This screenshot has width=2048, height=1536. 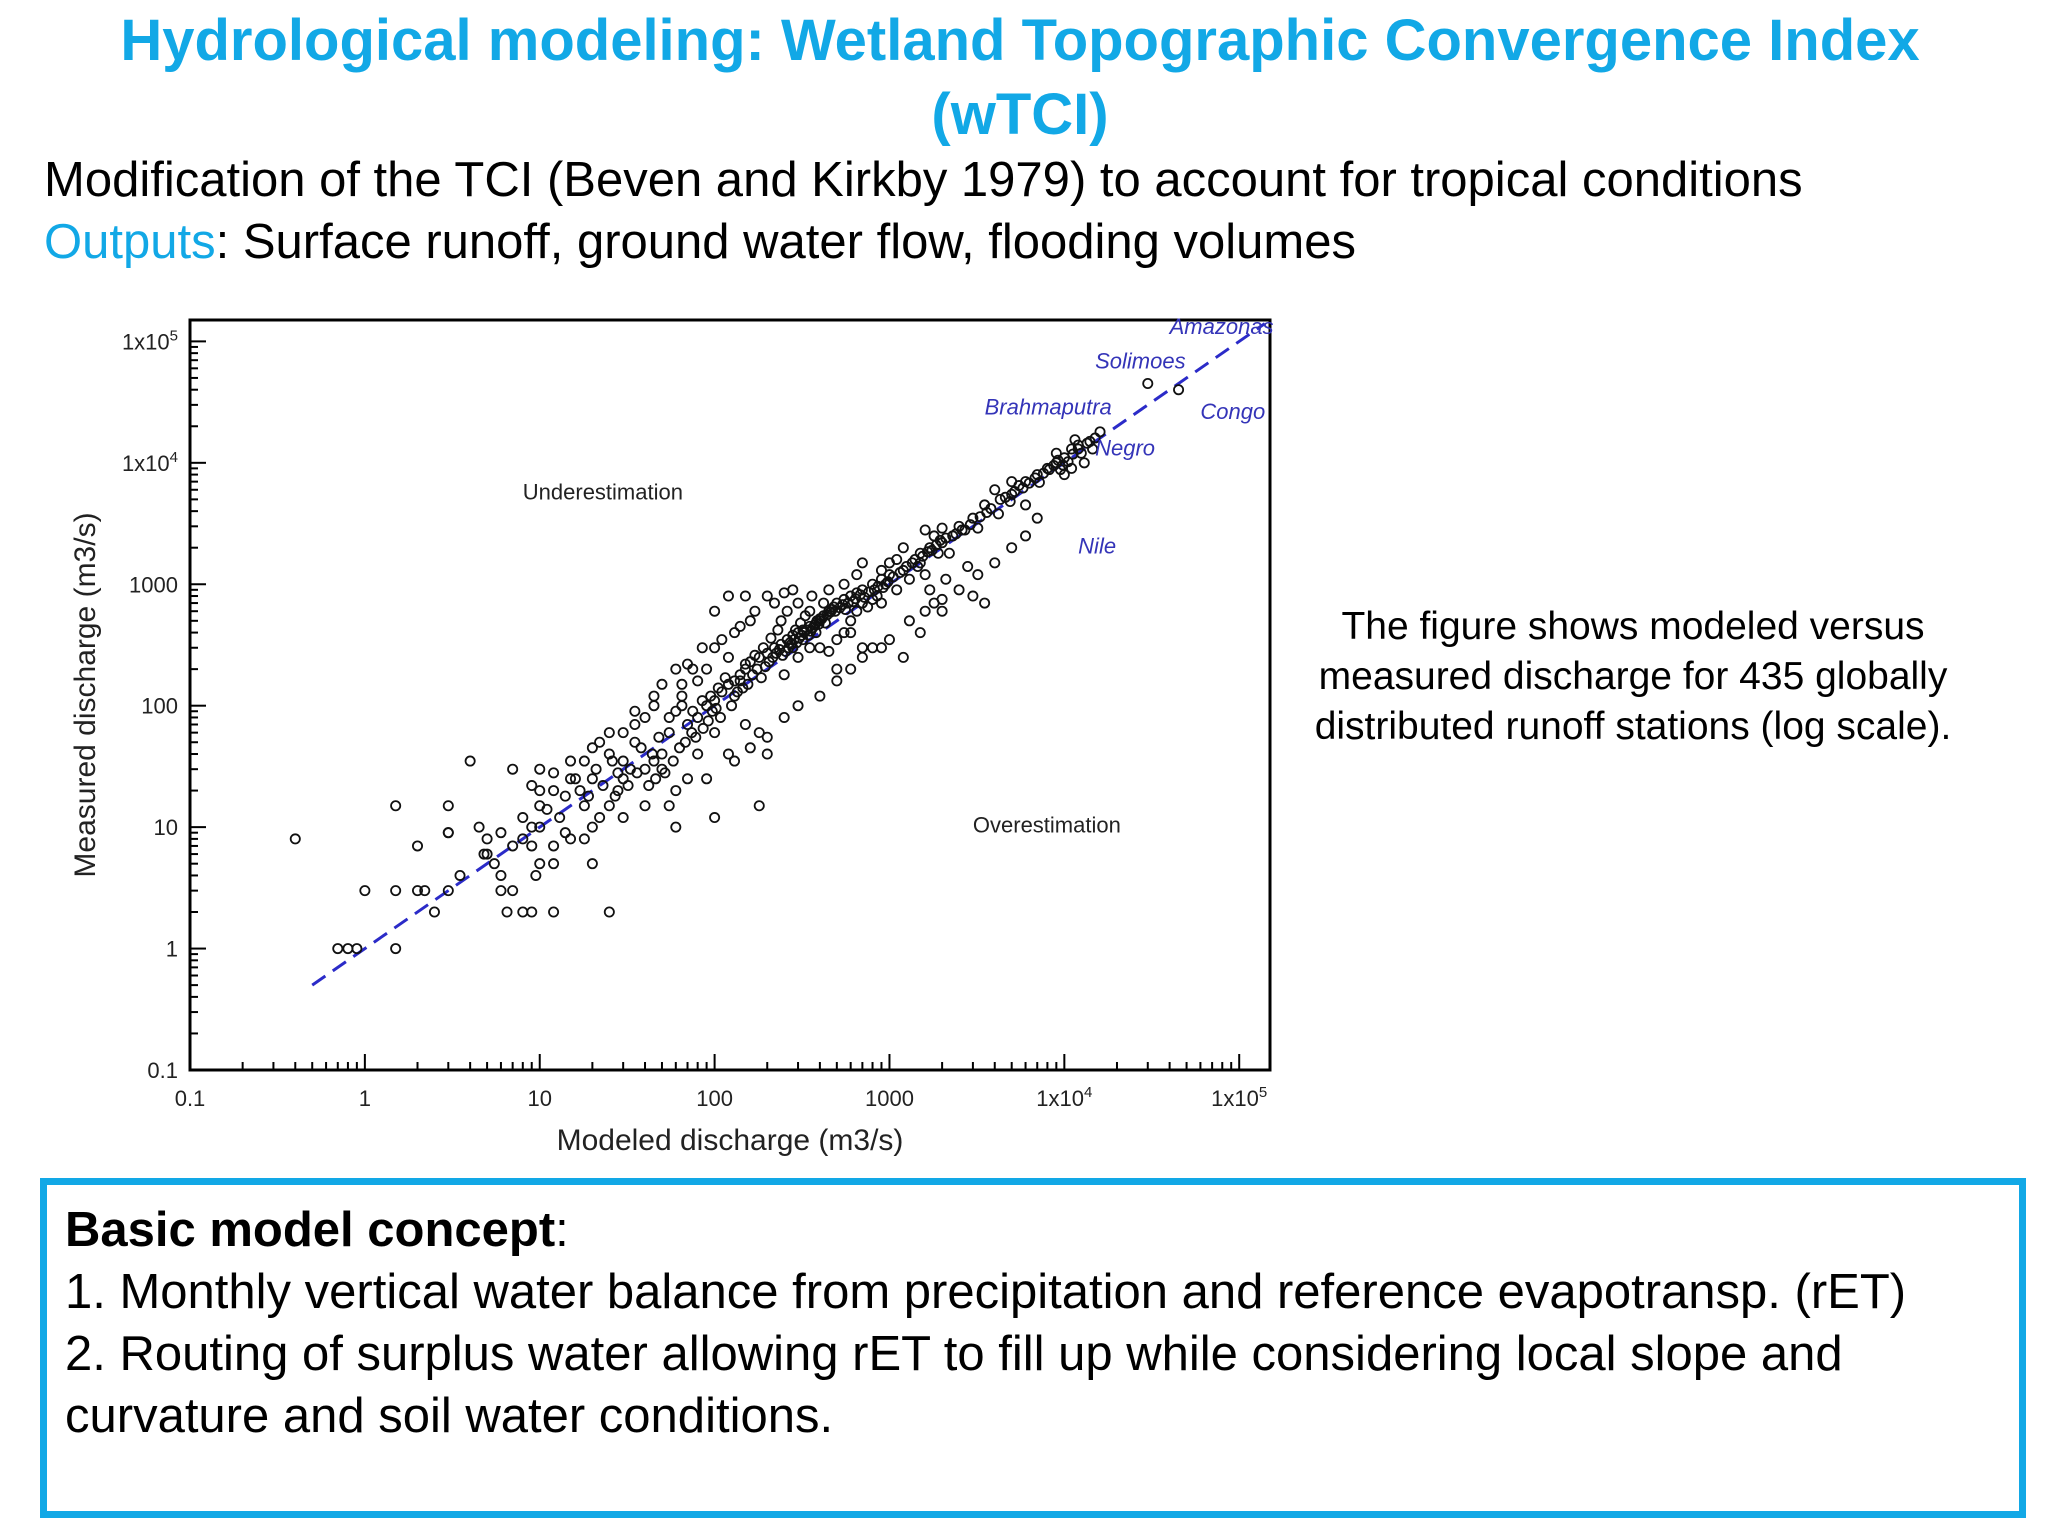 What do you see at coordinates (1125, 447) in the screenshot?
I see `river-label: Negro` at bounding box center [1125, 447].